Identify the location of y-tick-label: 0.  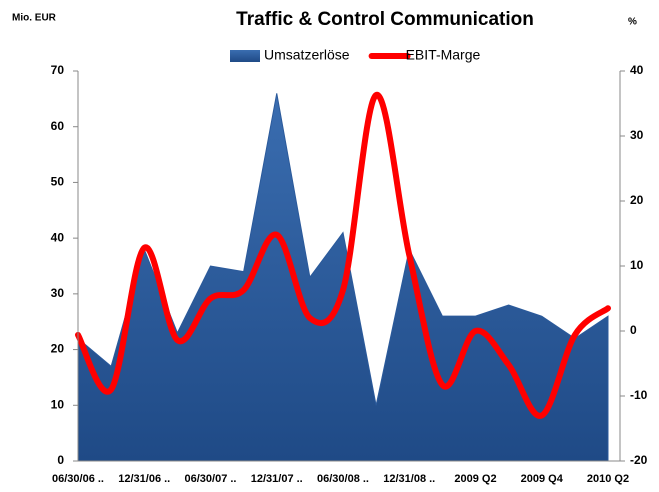
(60, 460).